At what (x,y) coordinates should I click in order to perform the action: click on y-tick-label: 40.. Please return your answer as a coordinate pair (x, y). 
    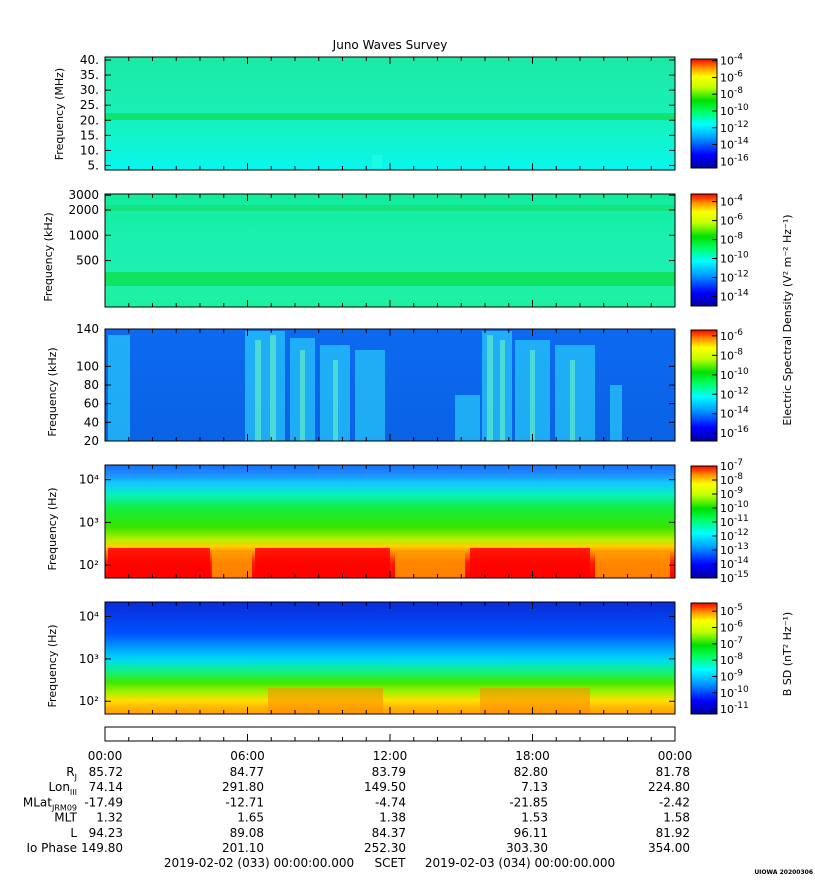
    Looking at the image, I should click on (89, 60).